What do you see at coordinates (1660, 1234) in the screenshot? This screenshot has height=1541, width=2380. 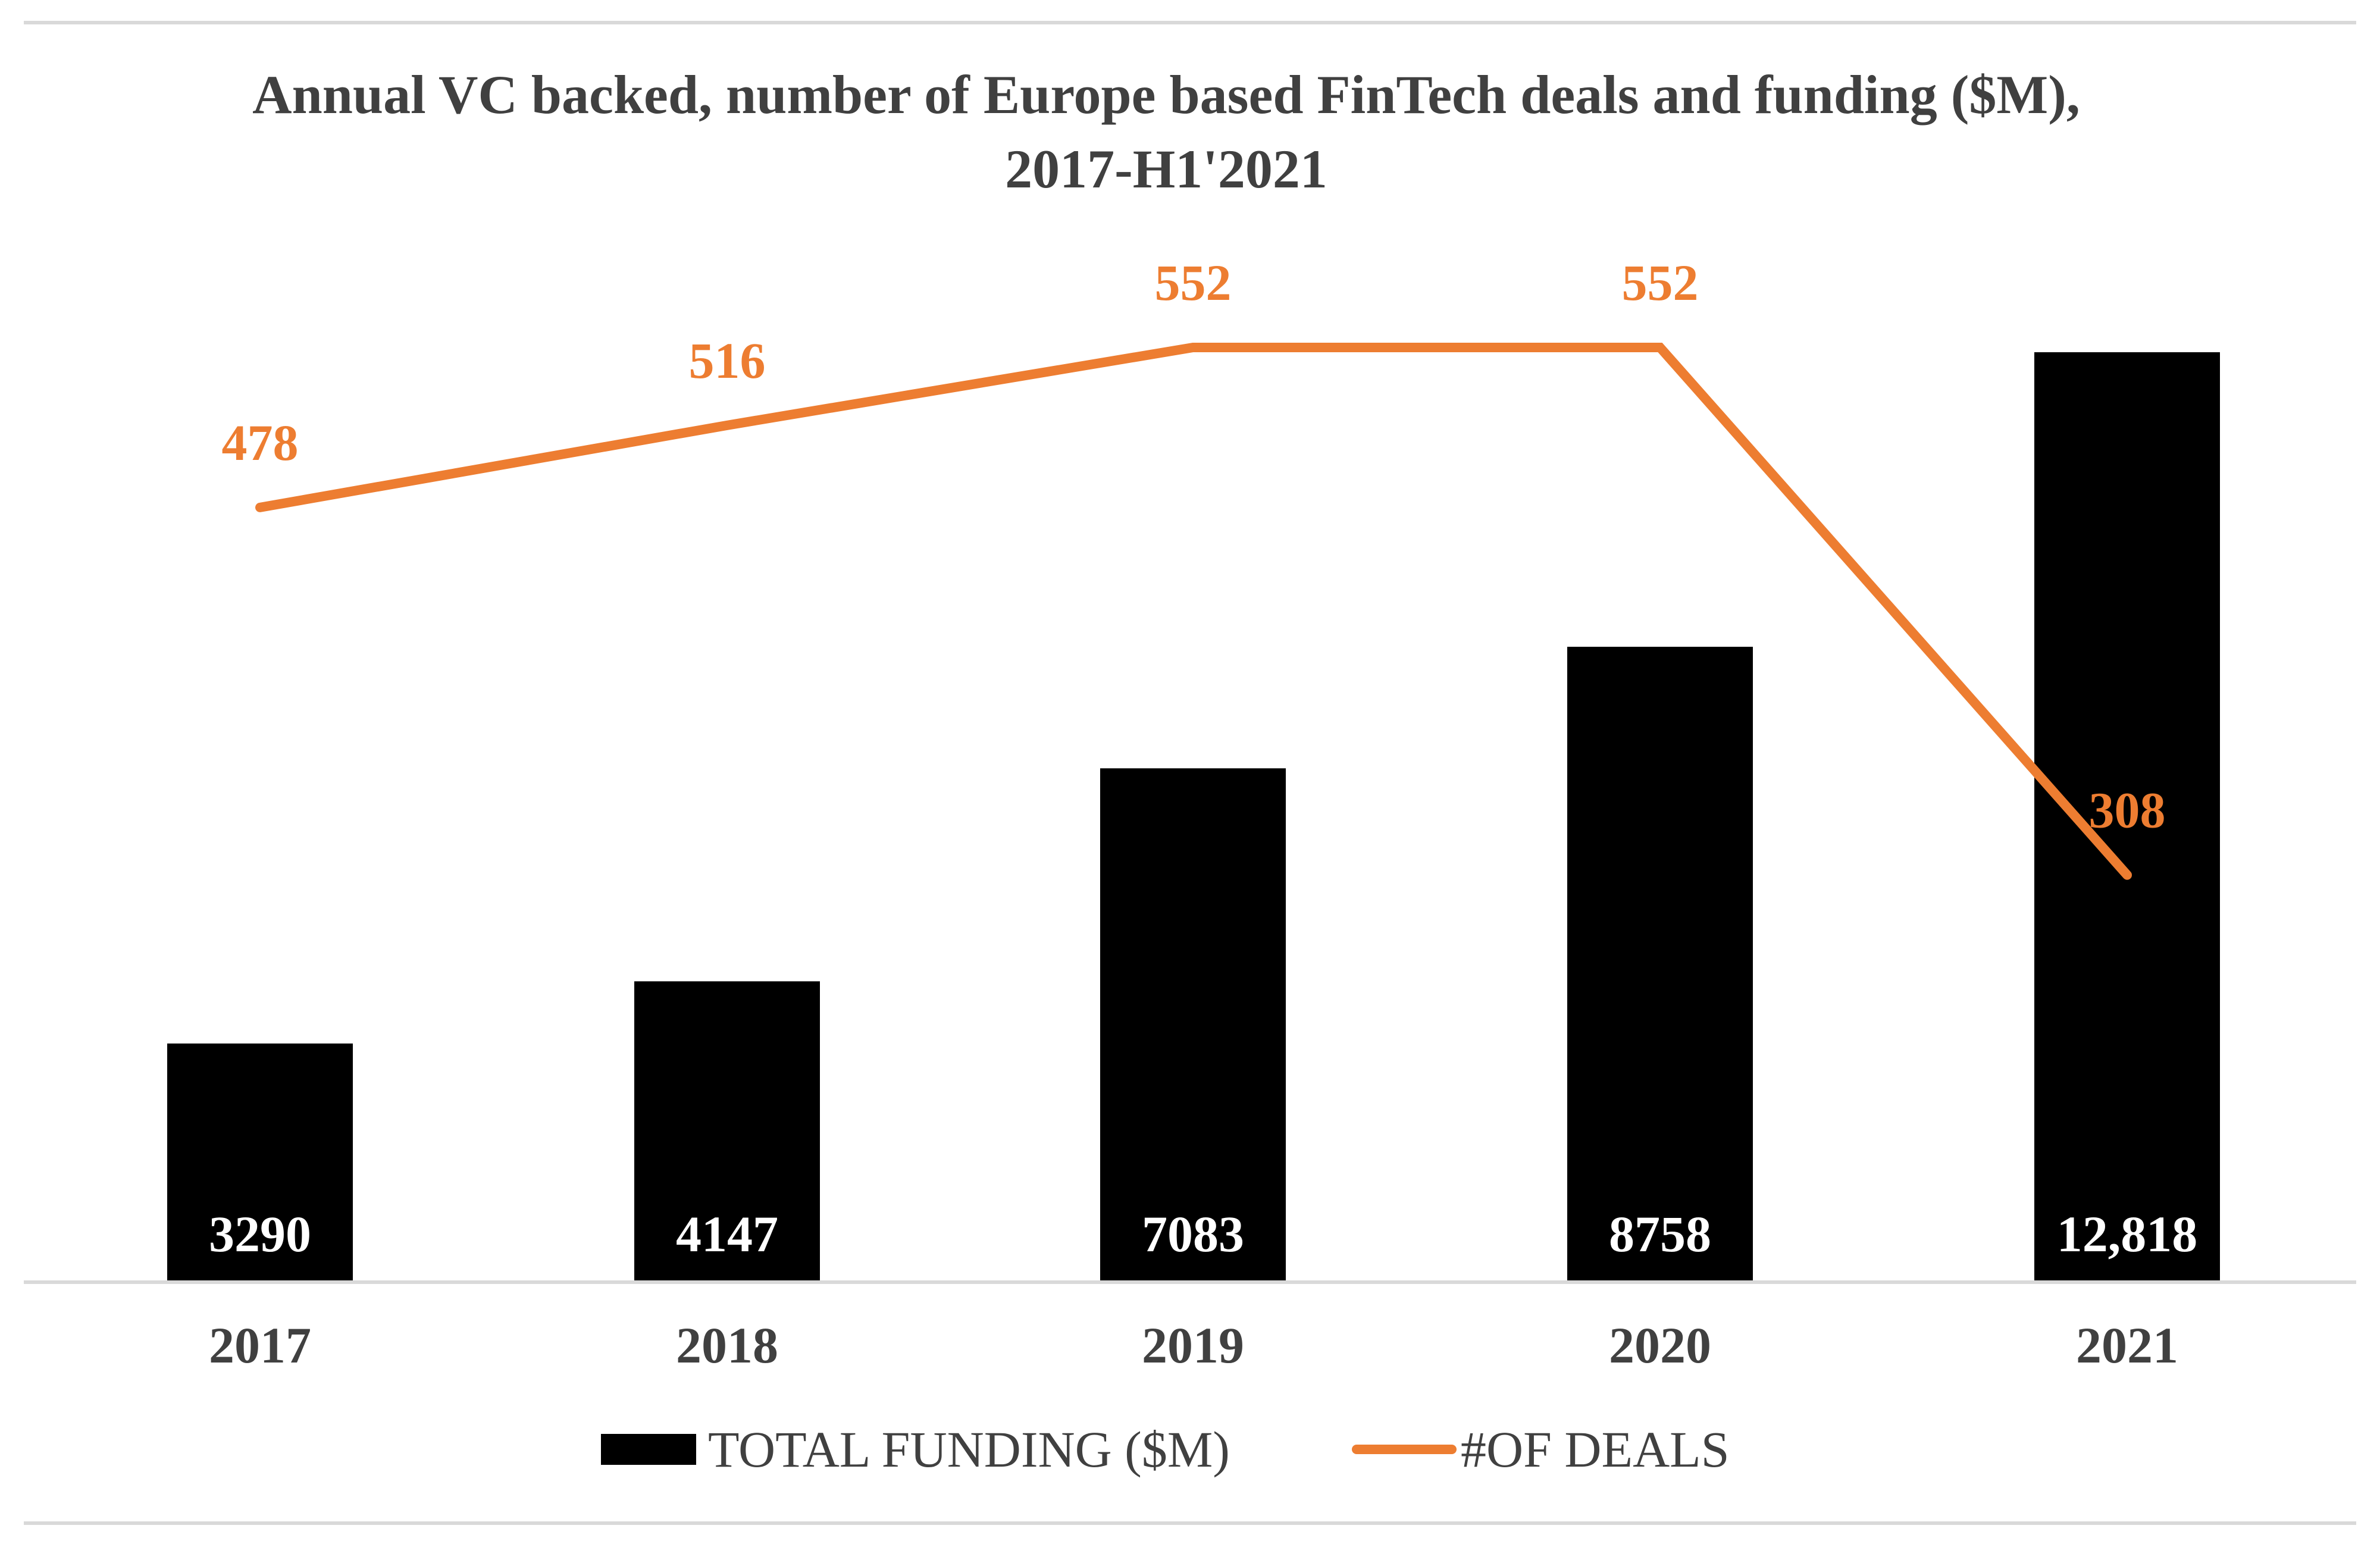 I see `bar-label-2020: 8758` at bounding box center [1660, 1234].